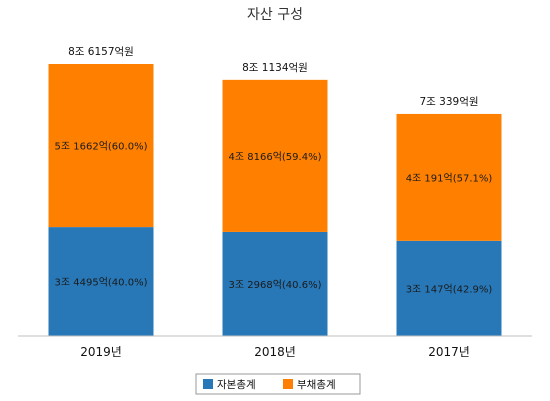 This screenshot has height=401, width=550. Describe the element at coordinates (275, 15) in the screenshot. I see `chart-title: 자산 구성` at that location.